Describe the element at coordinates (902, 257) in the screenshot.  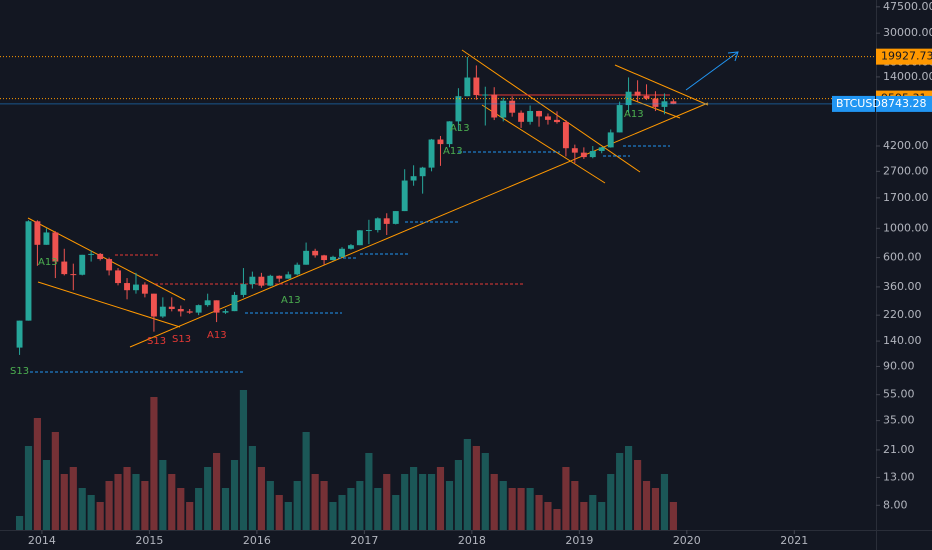
I see `y-tick-label: 600.00` at that location.